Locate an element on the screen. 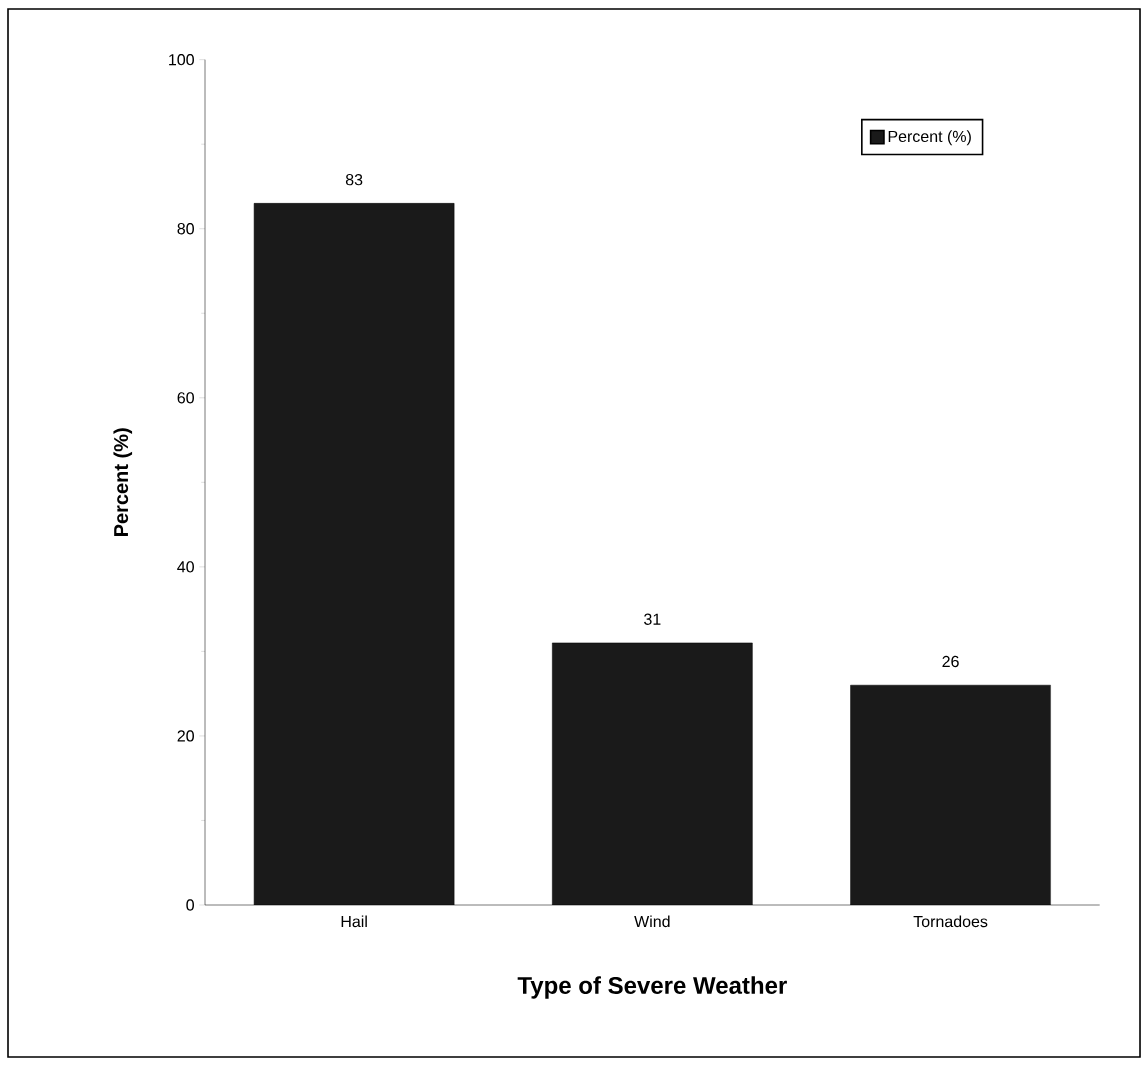 This screenshot has width=1148, height=1065. y-tick-label: 0 is located at coordinates (190, 905).